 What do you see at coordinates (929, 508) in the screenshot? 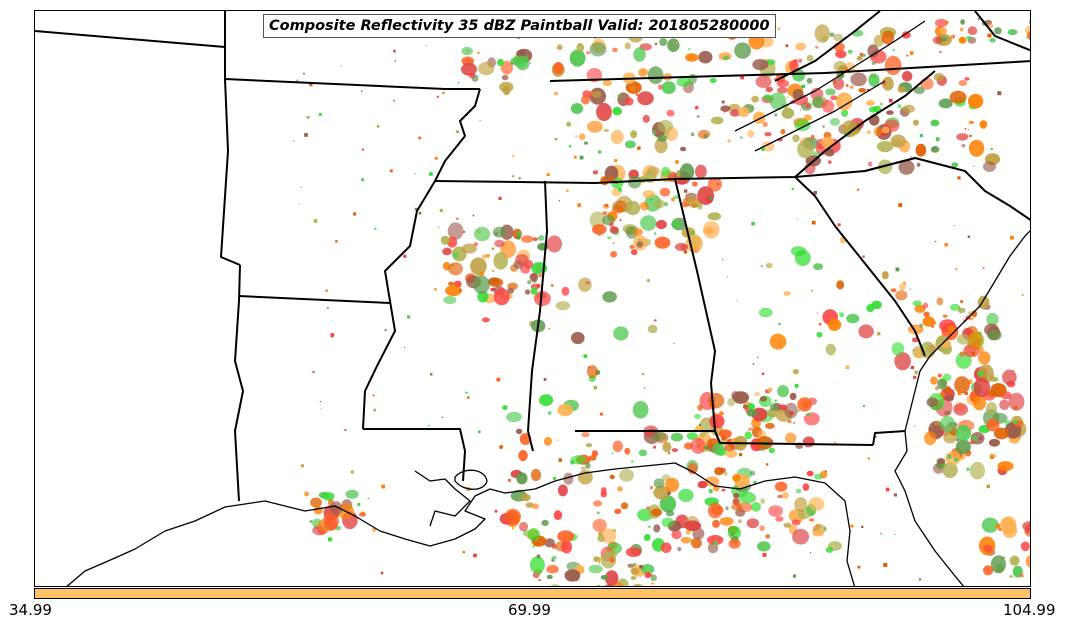
I see `coast-florida-east` at bounding box center [929, 508].